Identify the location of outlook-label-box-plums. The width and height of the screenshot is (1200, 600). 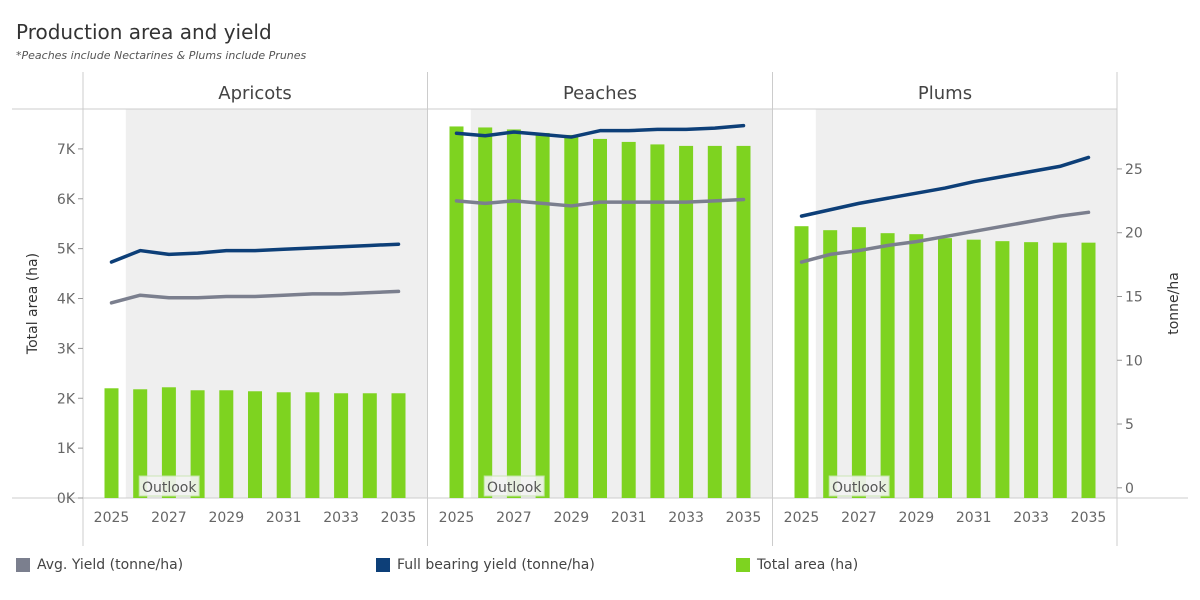
(859, 486).